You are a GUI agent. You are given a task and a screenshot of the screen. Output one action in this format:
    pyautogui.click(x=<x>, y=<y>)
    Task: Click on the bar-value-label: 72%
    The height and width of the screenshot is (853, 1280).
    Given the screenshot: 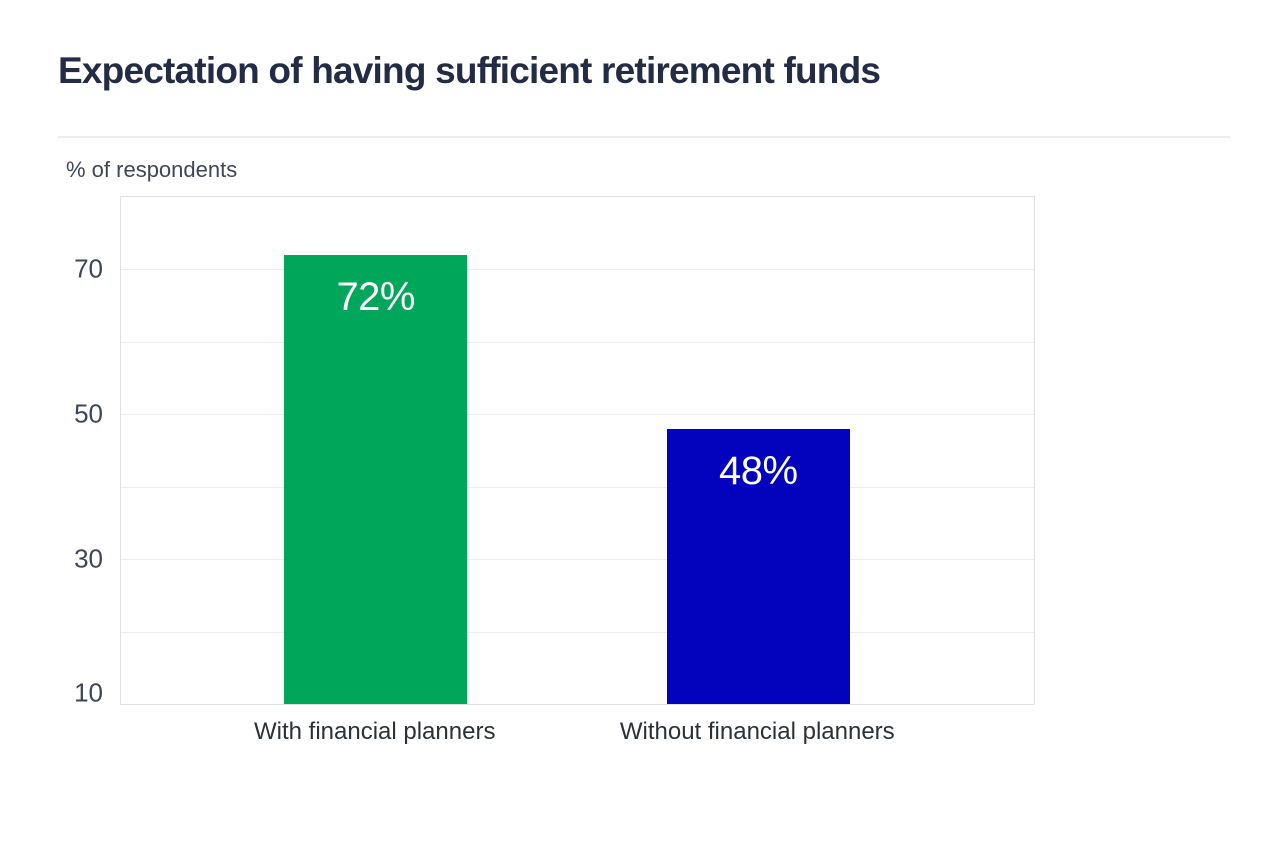 What is the action you would take?
    pyautogui.click(x=375, y=296)
    